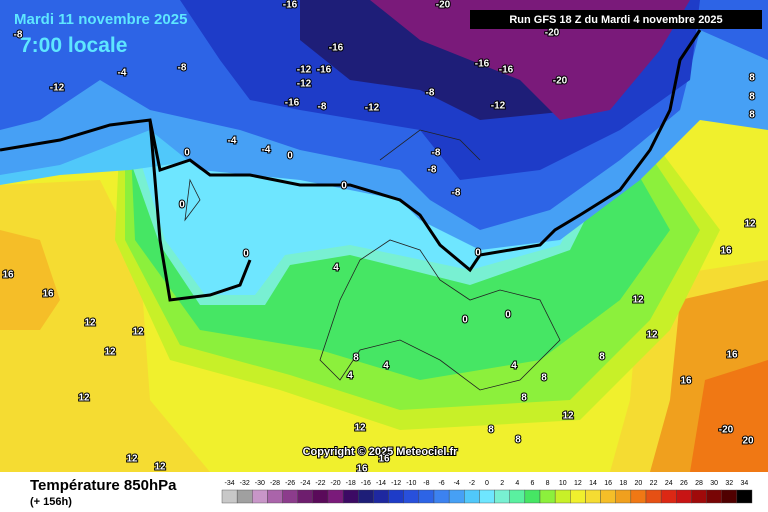 Image resolution: width=768 pixels, height=512 pixels. Describe the element at coordinates (200, 210) in the screenshot. I see `zero-isotherm` at that location.